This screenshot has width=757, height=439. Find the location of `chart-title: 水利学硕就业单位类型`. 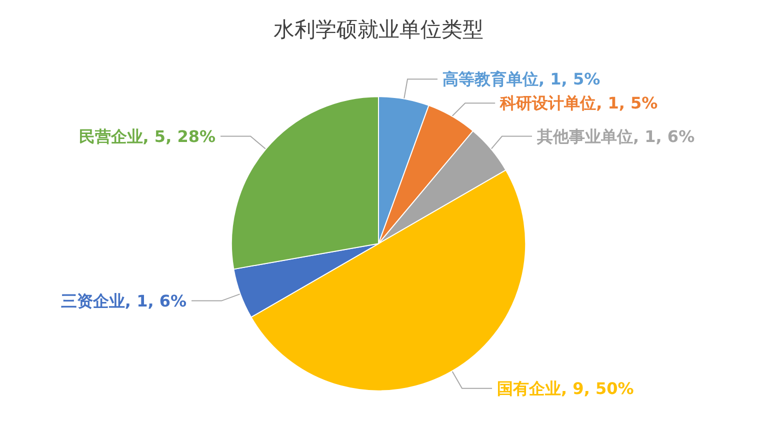

chart-title: 水利学硕就业单位类型 is located at coordinates (379, 30).